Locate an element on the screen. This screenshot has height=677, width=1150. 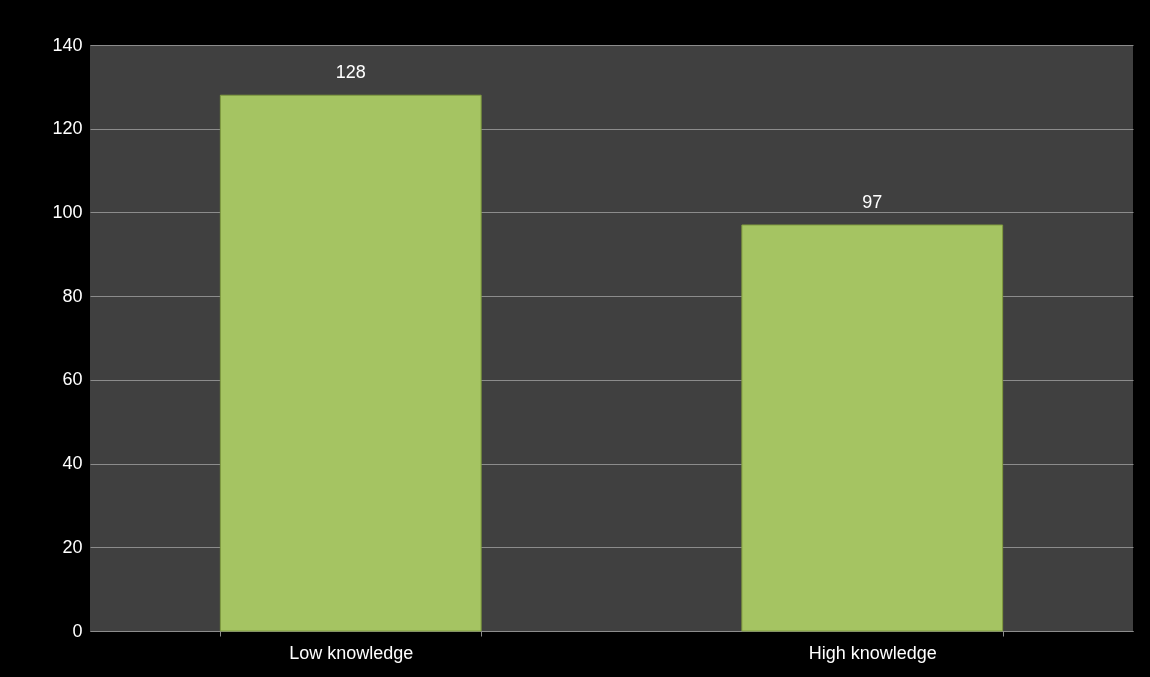
y-tick-label: 80 is located at coordinates (72, 295).